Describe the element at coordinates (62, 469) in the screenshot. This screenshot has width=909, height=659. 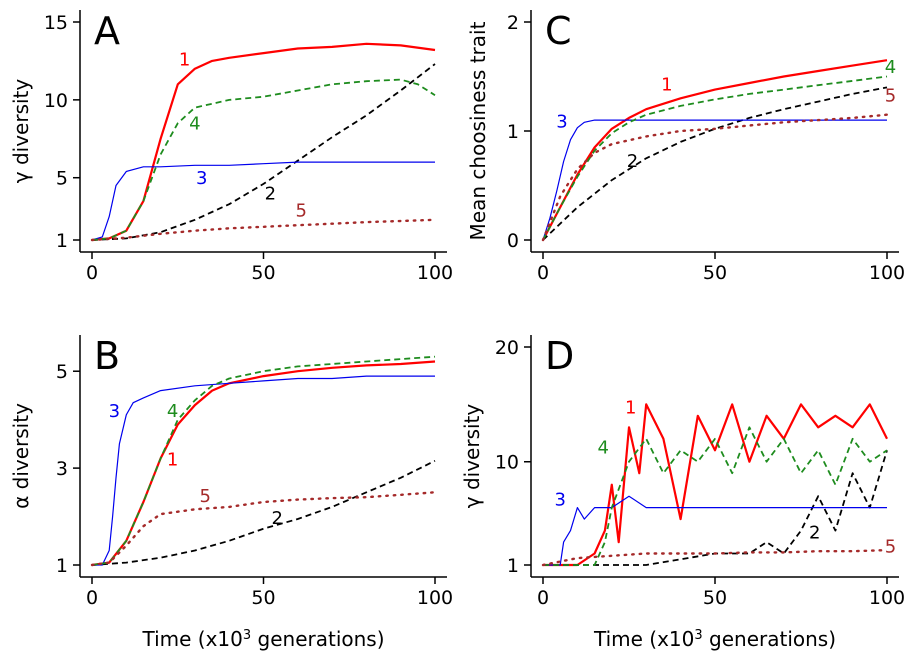
I see `y-tick-label: 3` at that location.